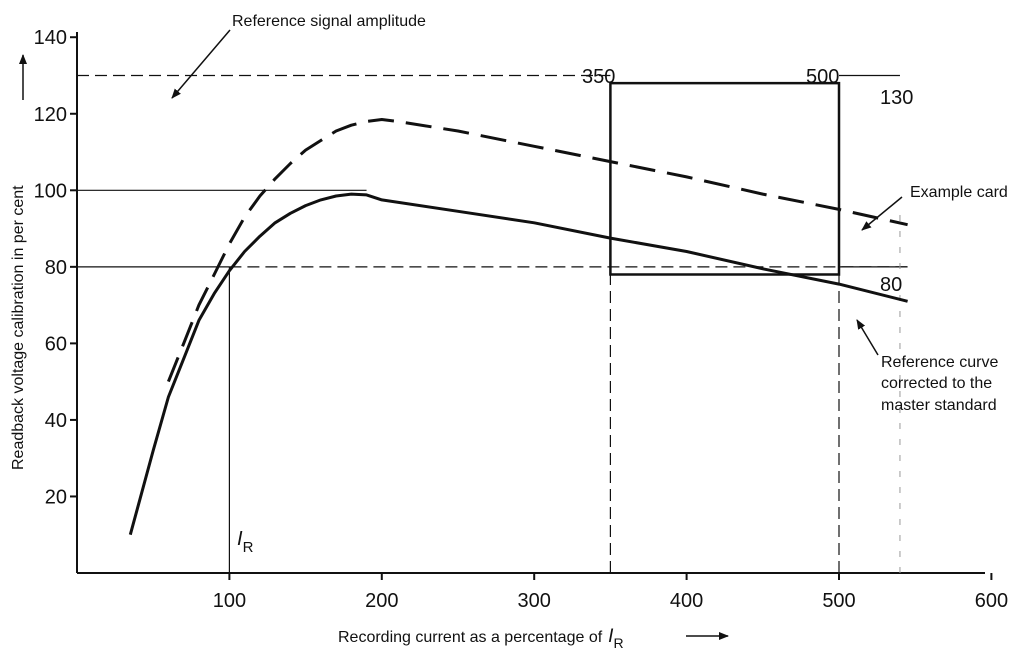  What do you see at coordinates (725, 178) in the screenshot?
I see `tolerance-box` at bounding box center [725, 178].